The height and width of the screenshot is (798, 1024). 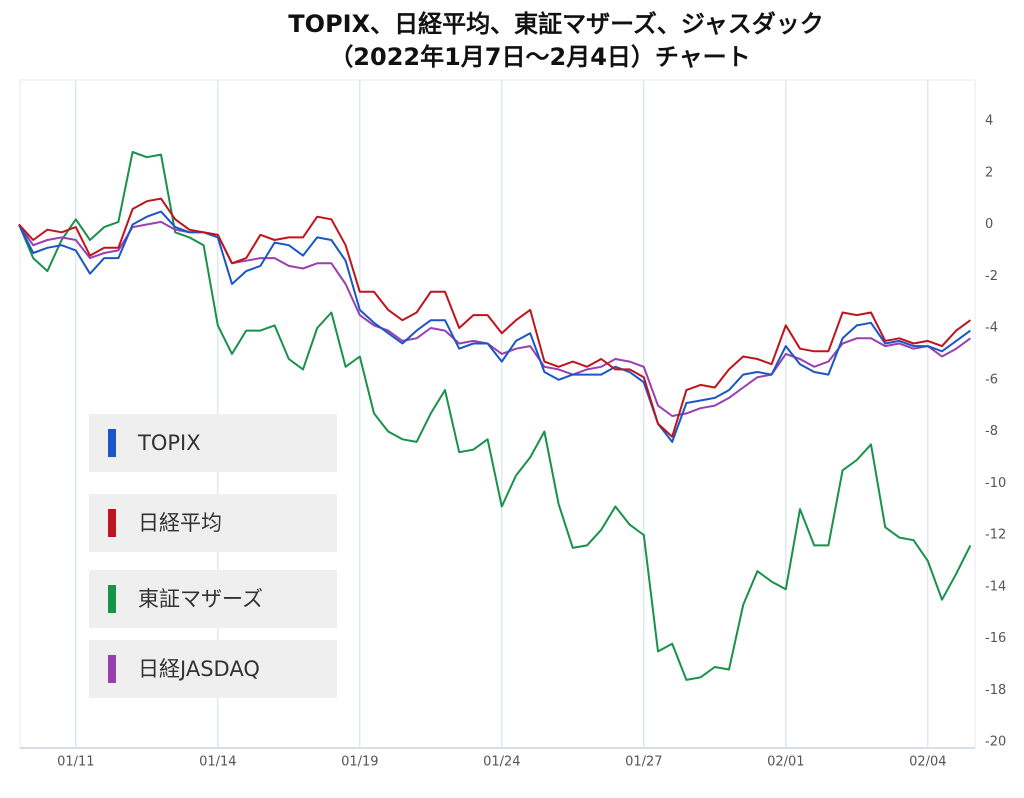 I want to click on y-tick-label: -10, so click(x=995, y=483).